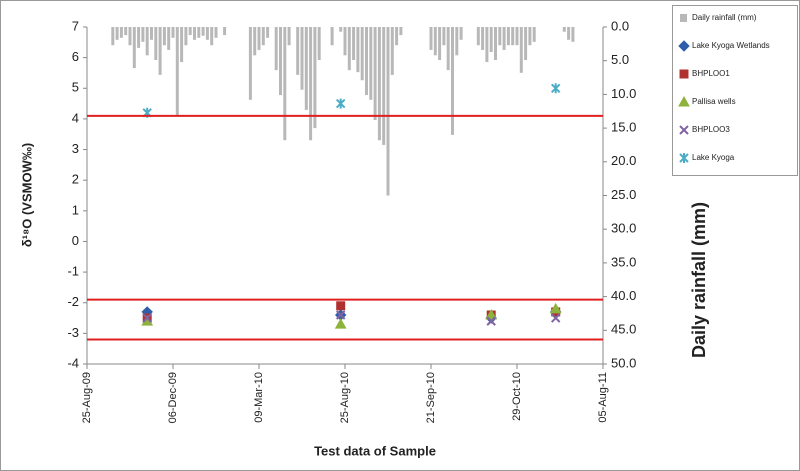 The height and width of the screenshot is (471, 800). I want to click on y-tick-label: 3, so click(75, 148).